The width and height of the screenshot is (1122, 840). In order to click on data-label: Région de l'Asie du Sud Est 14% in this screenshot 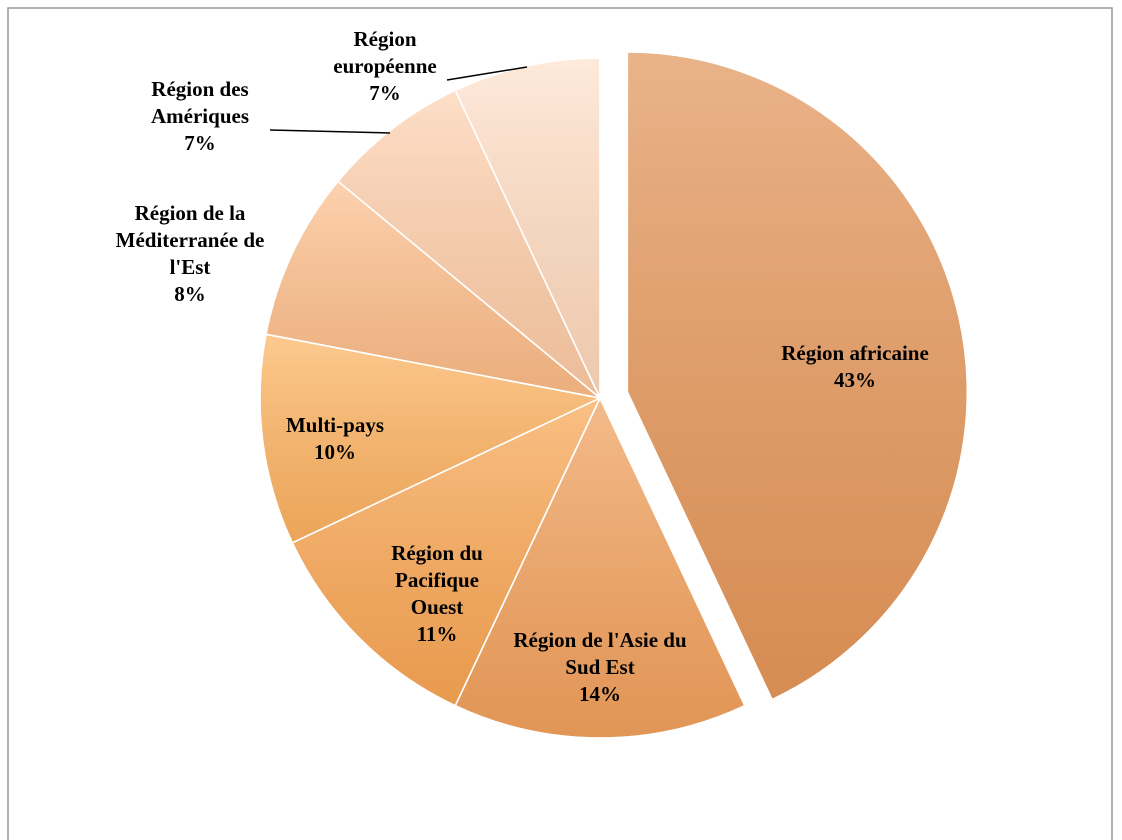, I will do `click(600, 667)`.